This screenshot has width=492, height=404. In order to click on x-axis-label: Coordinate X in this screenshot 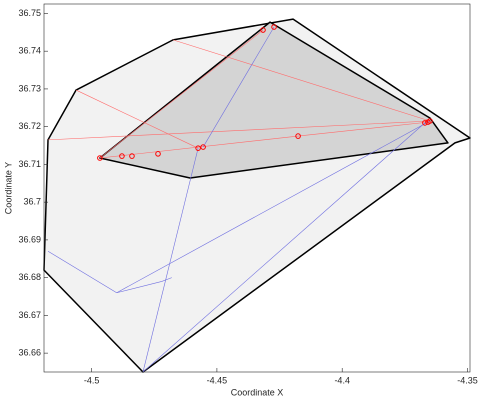, I will do `click(257, 392)`.